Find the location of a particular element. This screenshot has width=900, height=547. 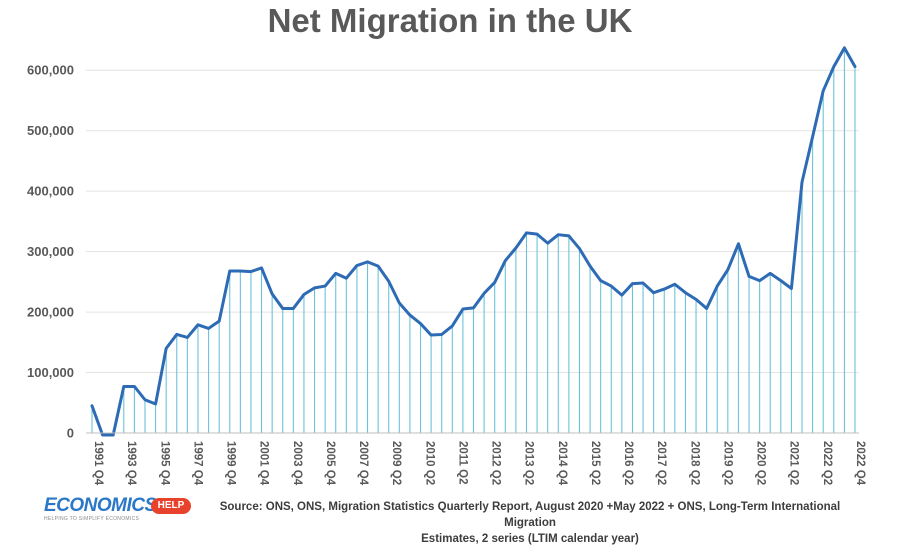

x-tick-label: 2022 Q4 is located at coordinates (860, 463).